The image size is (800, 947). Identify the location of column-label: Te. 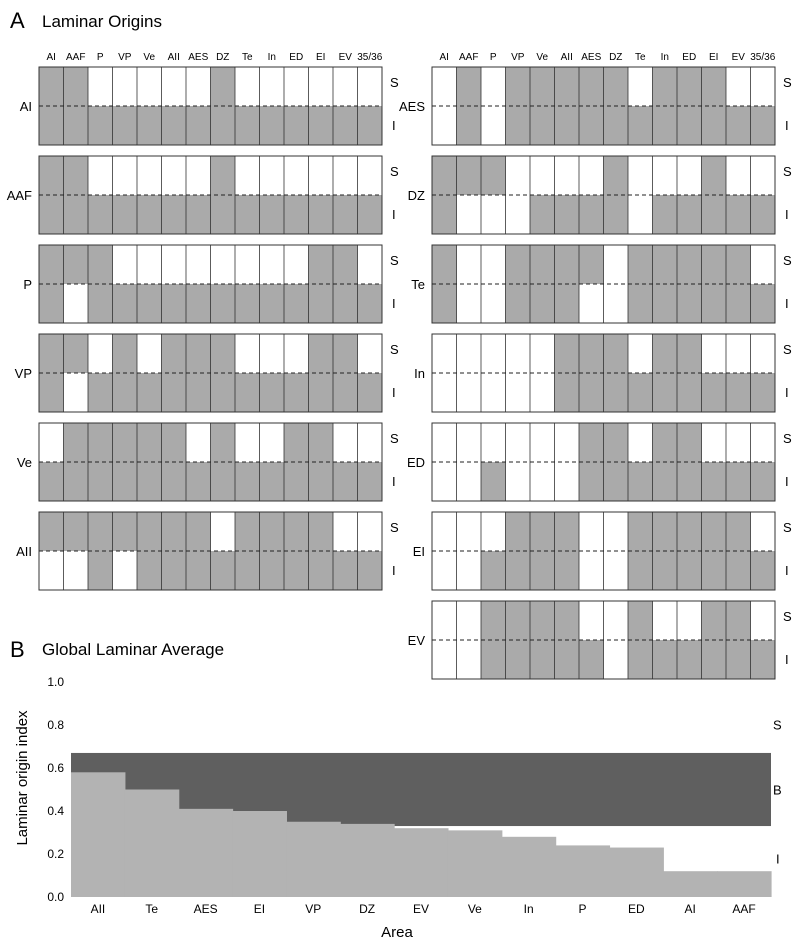
(640, 57).